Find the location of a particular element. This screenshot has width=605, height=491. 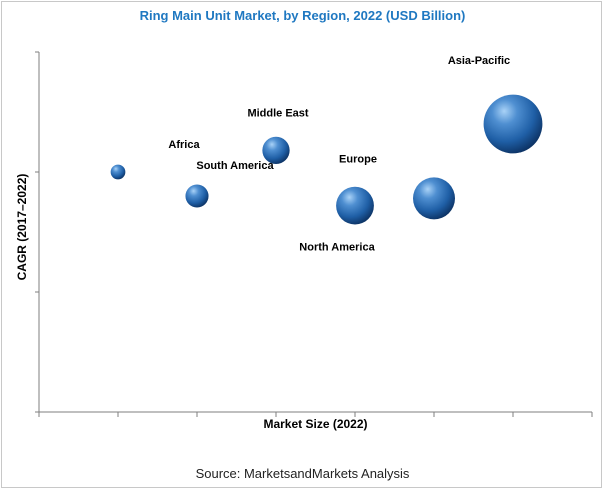

bubble-africa is located at coordinates (118, 172).